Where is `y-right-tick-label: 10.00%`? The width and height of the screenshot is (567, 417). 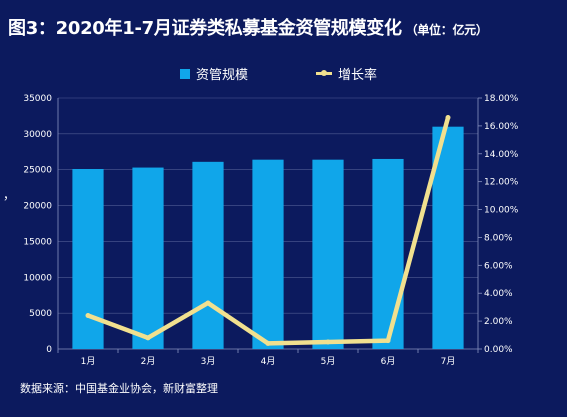
y-right-tick-label: 10.00% is located at coordinates (501, 211).